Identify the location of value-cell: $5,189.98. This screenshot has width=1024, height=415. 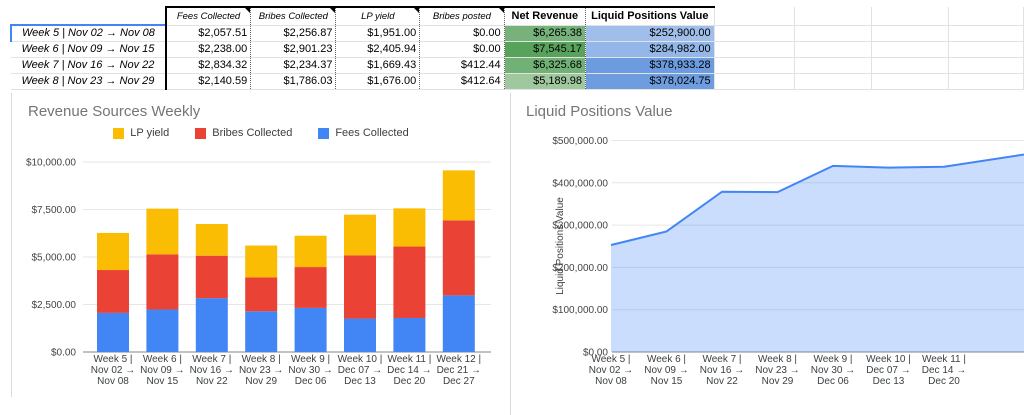
(545, 81).